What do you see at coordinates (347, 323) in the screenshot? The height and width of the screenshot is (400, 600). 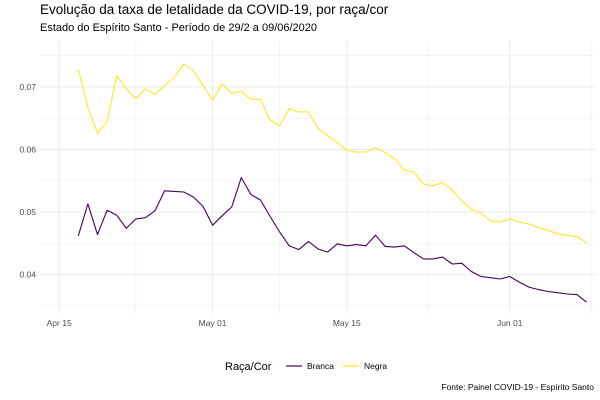 I see `x-tick-label: May 15` at bounding box center [347, 323].